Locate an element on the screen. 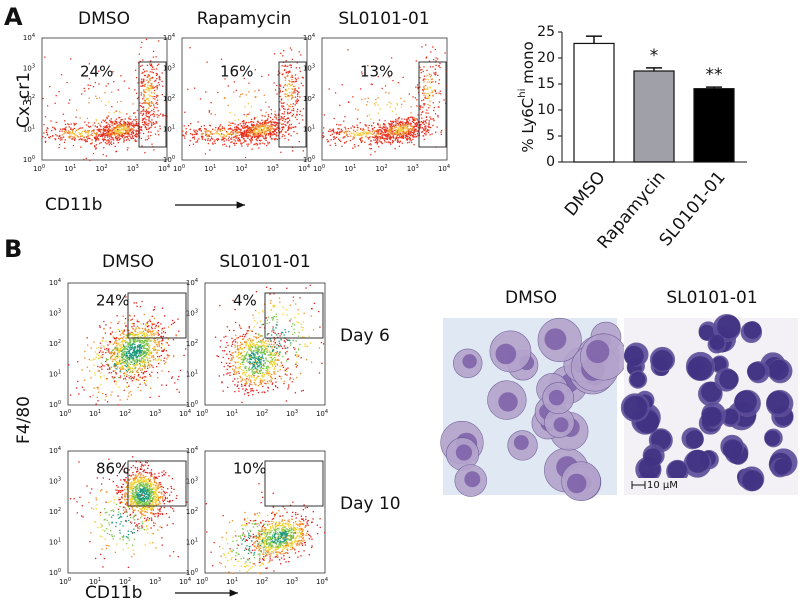 The width and height of the screenshot is (800, 604). tick-label: 104 is located at coordinates (164, 169).